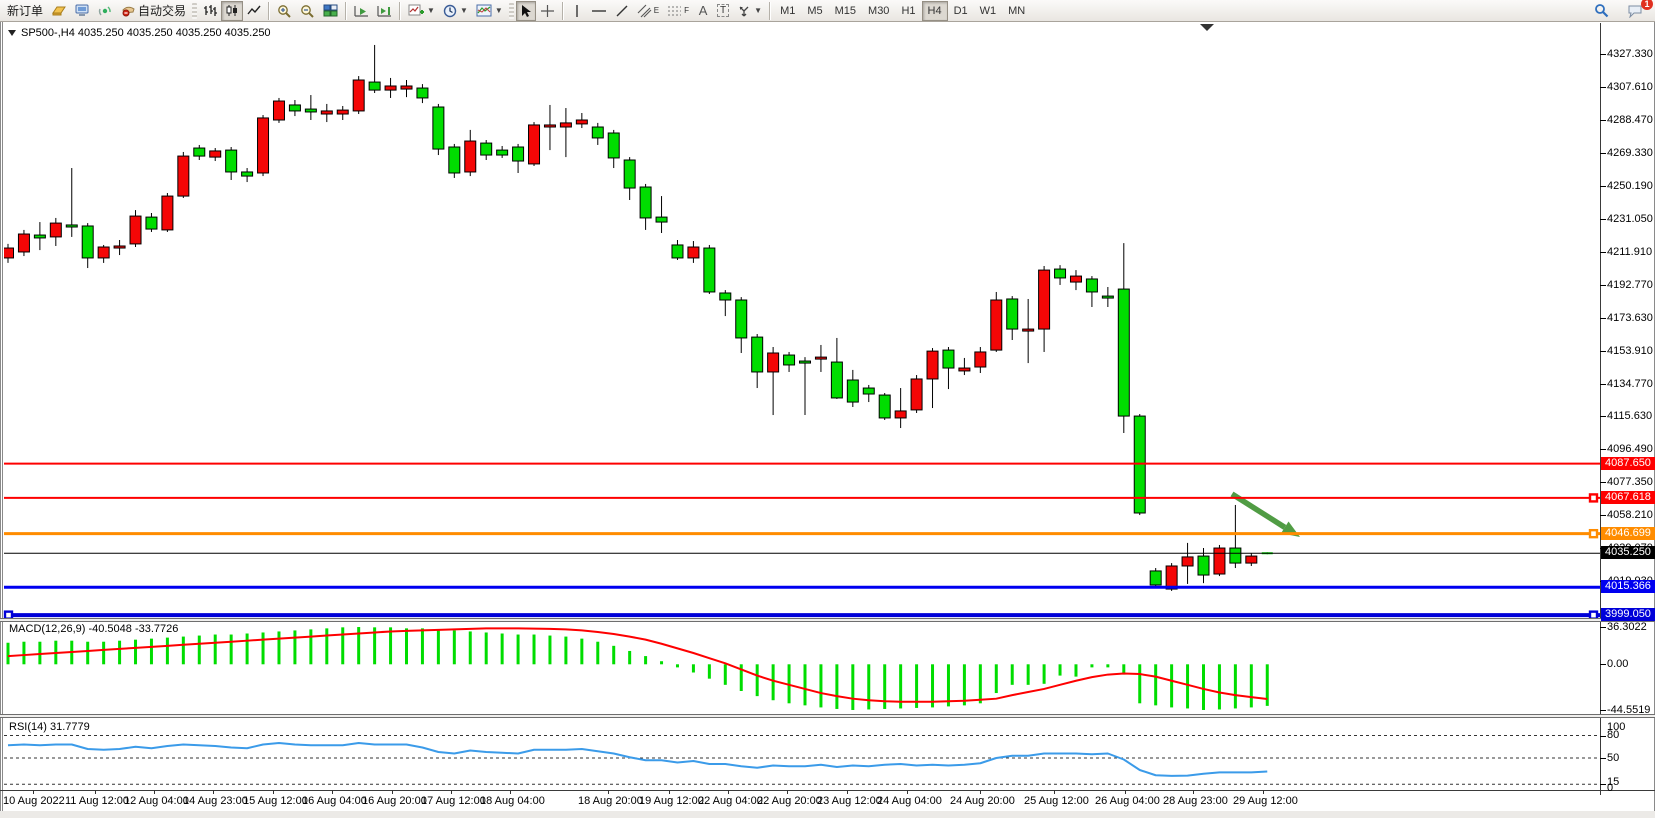 The height and width of the screenshot is (818, 1655). I want to click on horizontal-line-tool-button, so click(599, 11).